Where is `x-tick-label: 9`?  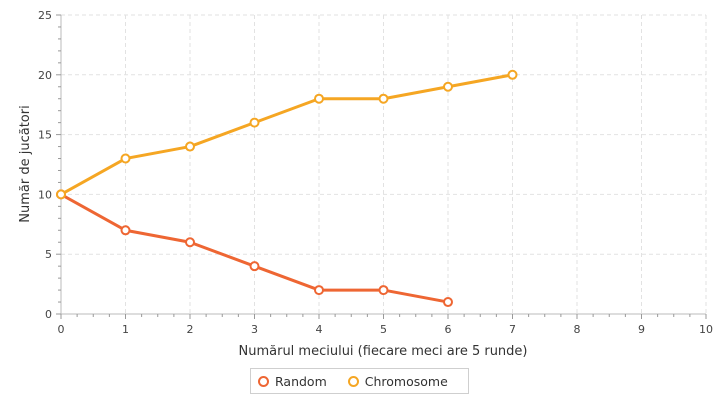 x-tick-label: 9 is located at coordinates (641, 329).